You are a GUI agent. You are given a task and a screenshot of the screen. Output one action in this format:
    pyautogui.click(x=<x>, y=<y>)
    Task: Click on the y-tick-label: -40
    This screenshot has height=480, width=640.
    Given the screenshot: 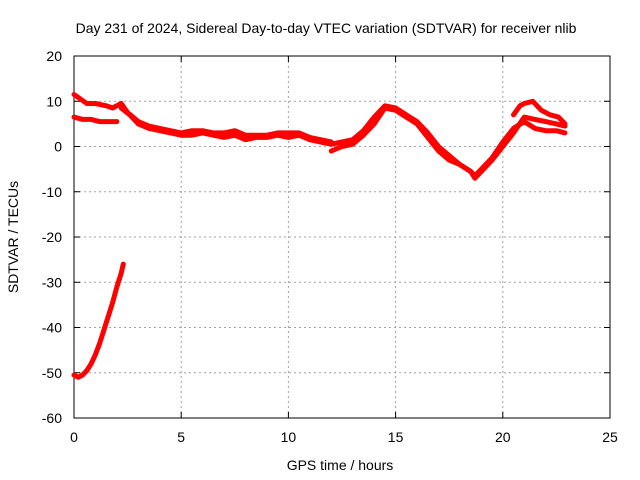 What is the action you would take?
    pyautogui.click(x=52, y=328)
    